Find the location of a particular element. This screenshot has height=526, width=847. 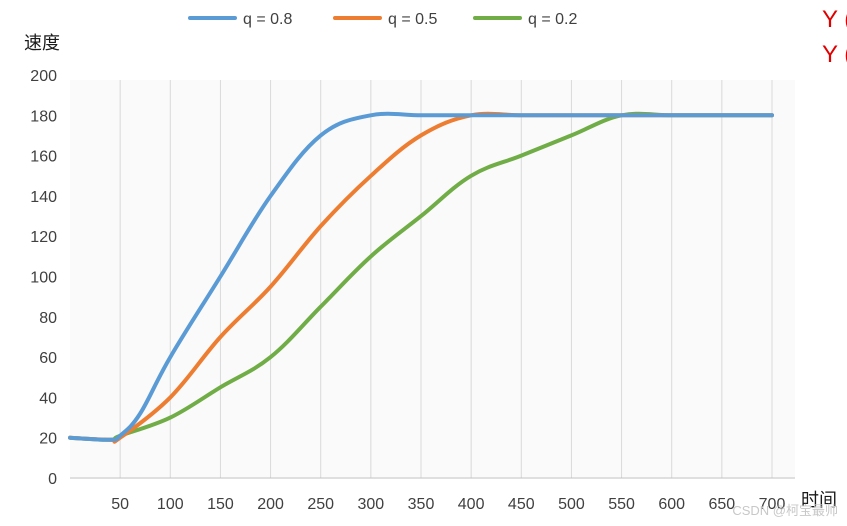

legend-label-q-0-8: q = 0.8 is located at coordinates (267, 19).